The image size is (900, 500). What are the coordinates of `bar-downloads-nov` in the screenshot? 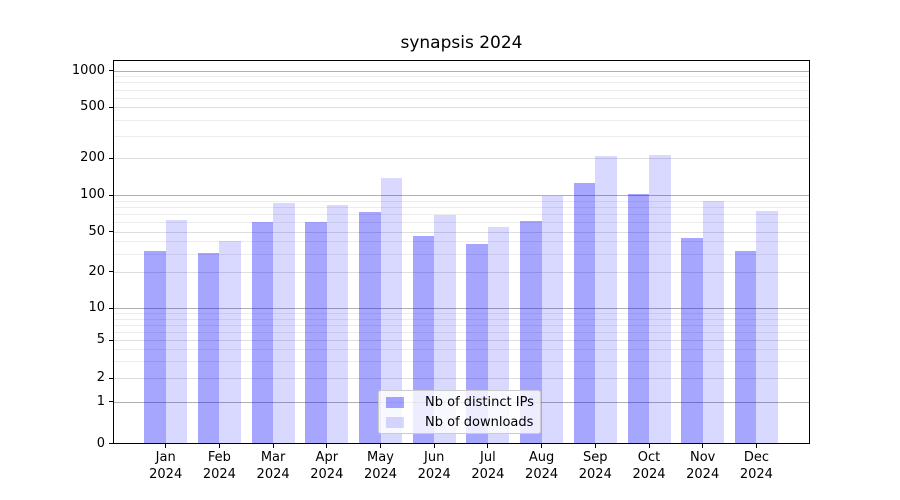 It's located at (713, 322).